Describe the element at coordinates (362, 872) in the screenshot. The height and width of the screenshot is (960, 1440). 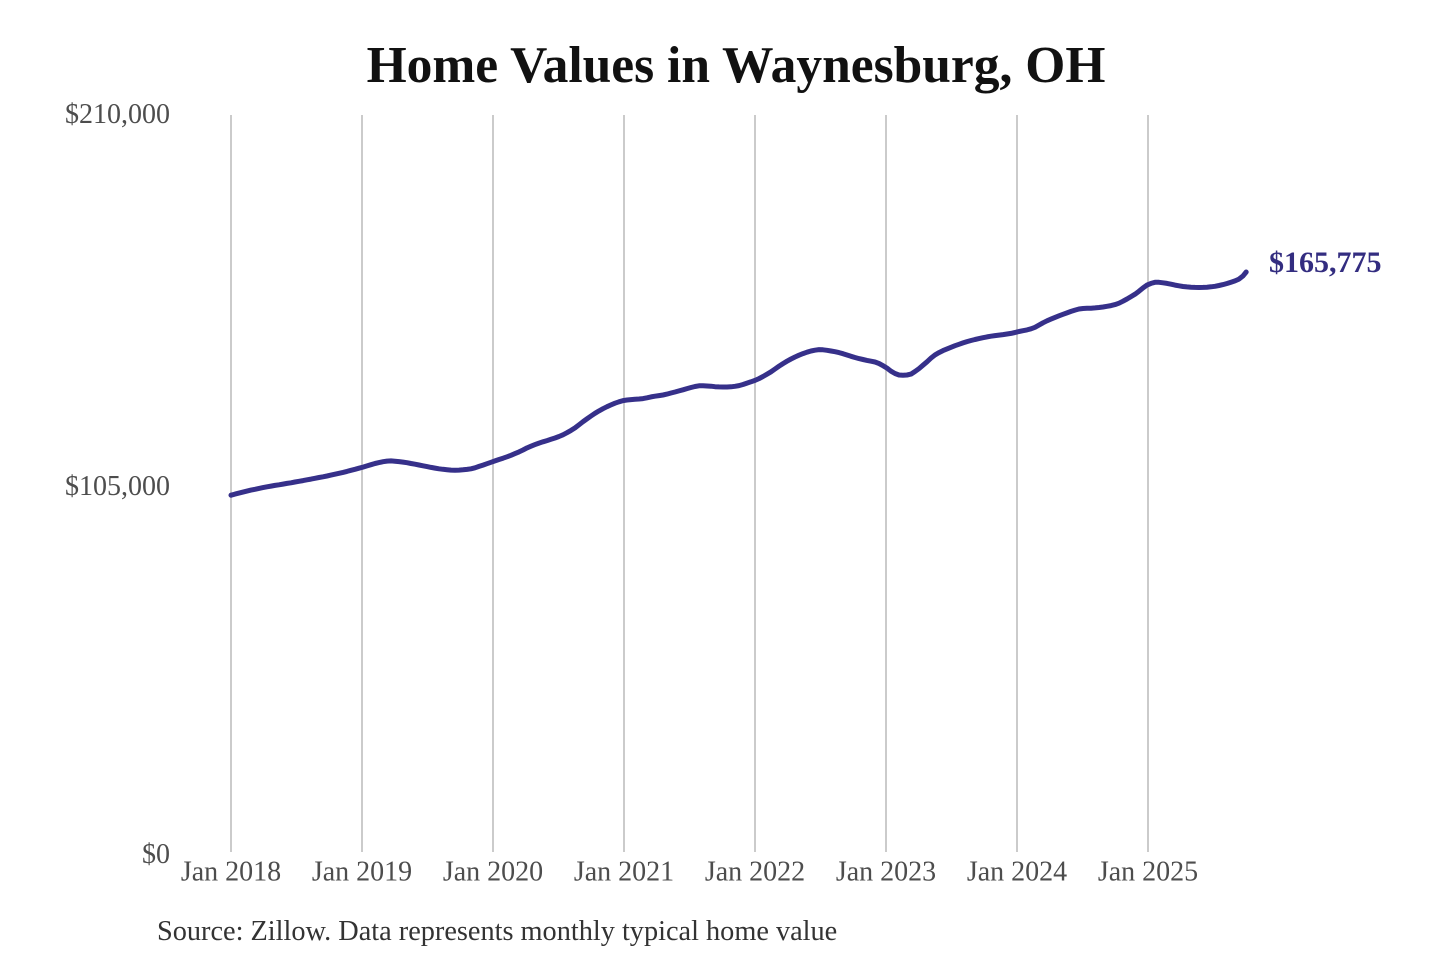
I see `svg-text: Jan 2019` at that location.